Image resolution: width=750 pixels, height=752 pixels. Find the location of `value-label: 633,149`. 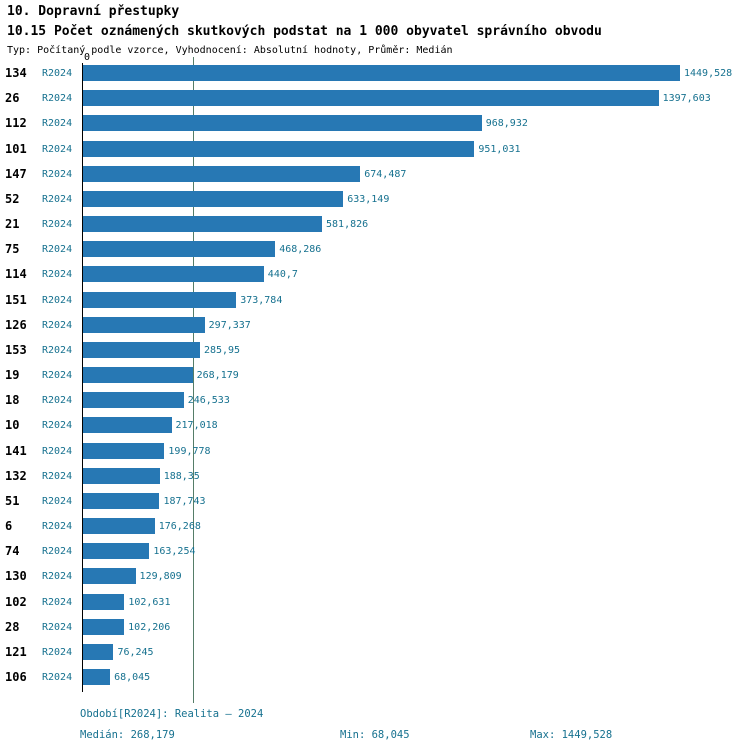

value-label: 633,149 is located at coordinates (368, 199).